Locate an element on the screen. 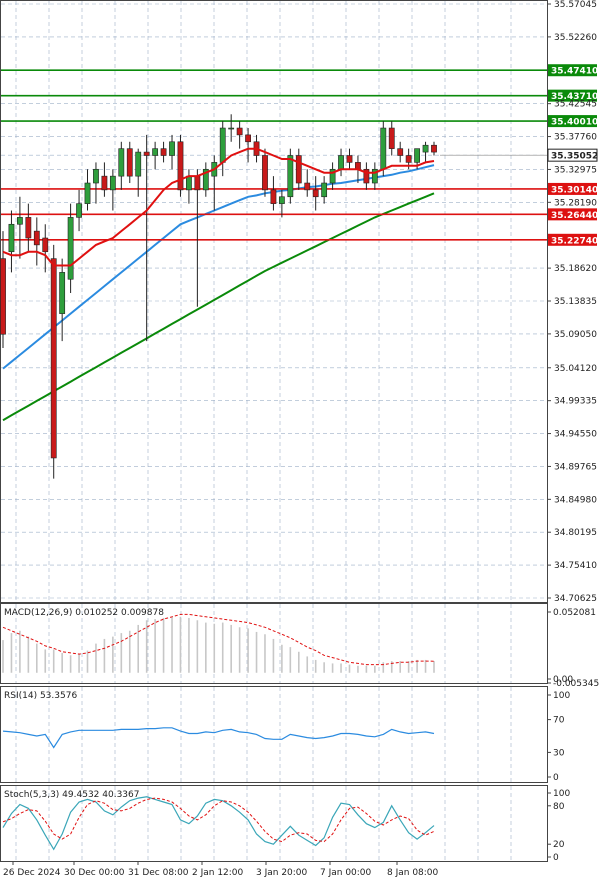 The image size is (600, 879). current-price-label: 35.35052 is located at coordinates (574, 157).